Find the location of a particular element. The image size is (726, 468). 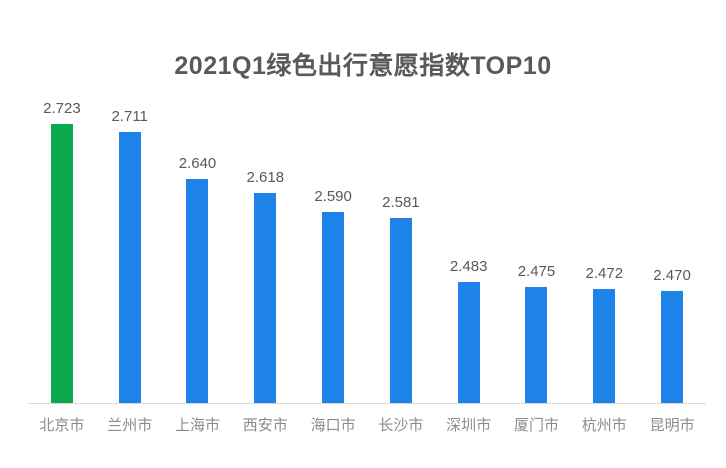

bar-value-label: 2.618 is located at coordinates (265, 177).